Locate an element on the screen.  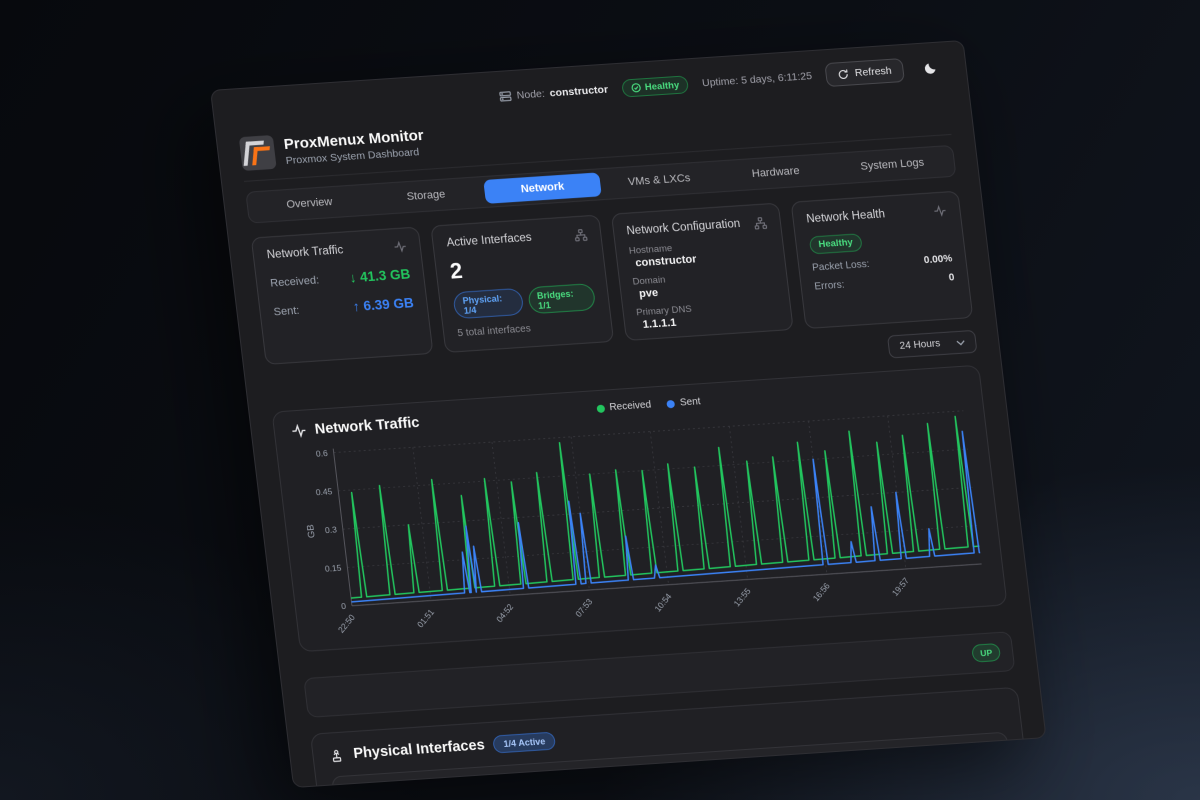
svg-text: 0.15 is located at coordinates (333, 568).